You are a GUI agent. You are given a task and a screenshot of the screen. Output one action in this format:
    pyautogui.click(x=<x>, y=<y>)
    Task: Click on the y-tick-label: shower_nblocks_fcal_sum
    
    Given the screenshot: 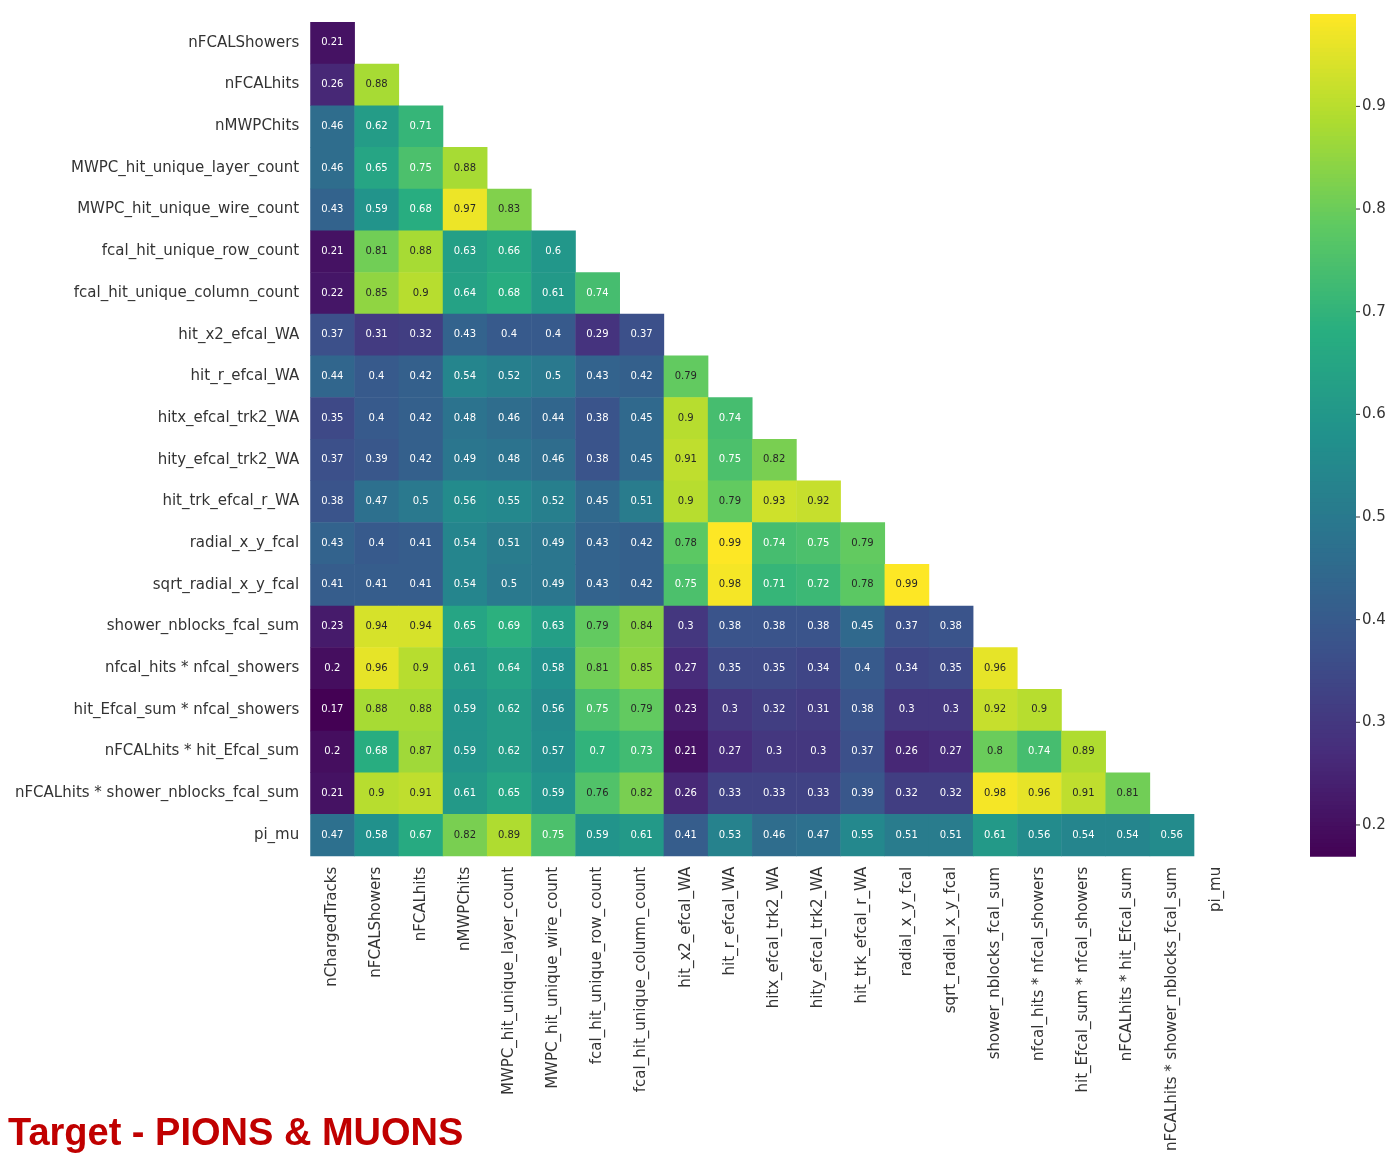 What is the action you would take?
    pyautogui.click(x=203, y=626)
    